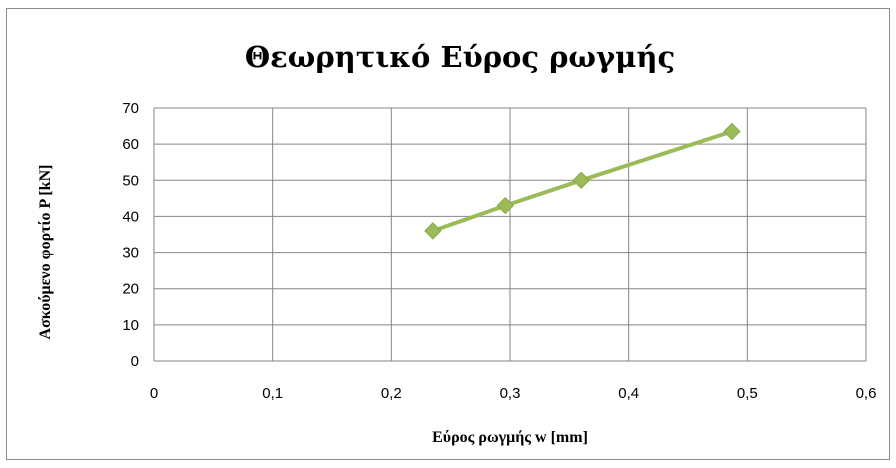 Image resolution: width=896 pixels, height=468 pixels. I want to click on x-tick-label: 0,3, so click(510, 393).